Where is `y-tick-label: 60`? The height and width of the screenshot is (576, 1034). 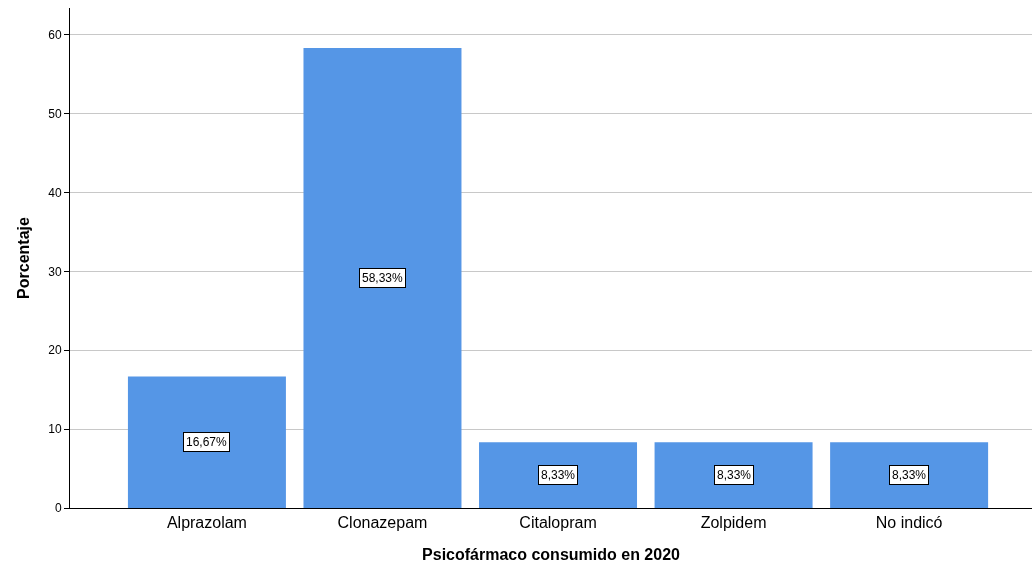
y-tick-label: 60 is located at coordinates (55, 35).